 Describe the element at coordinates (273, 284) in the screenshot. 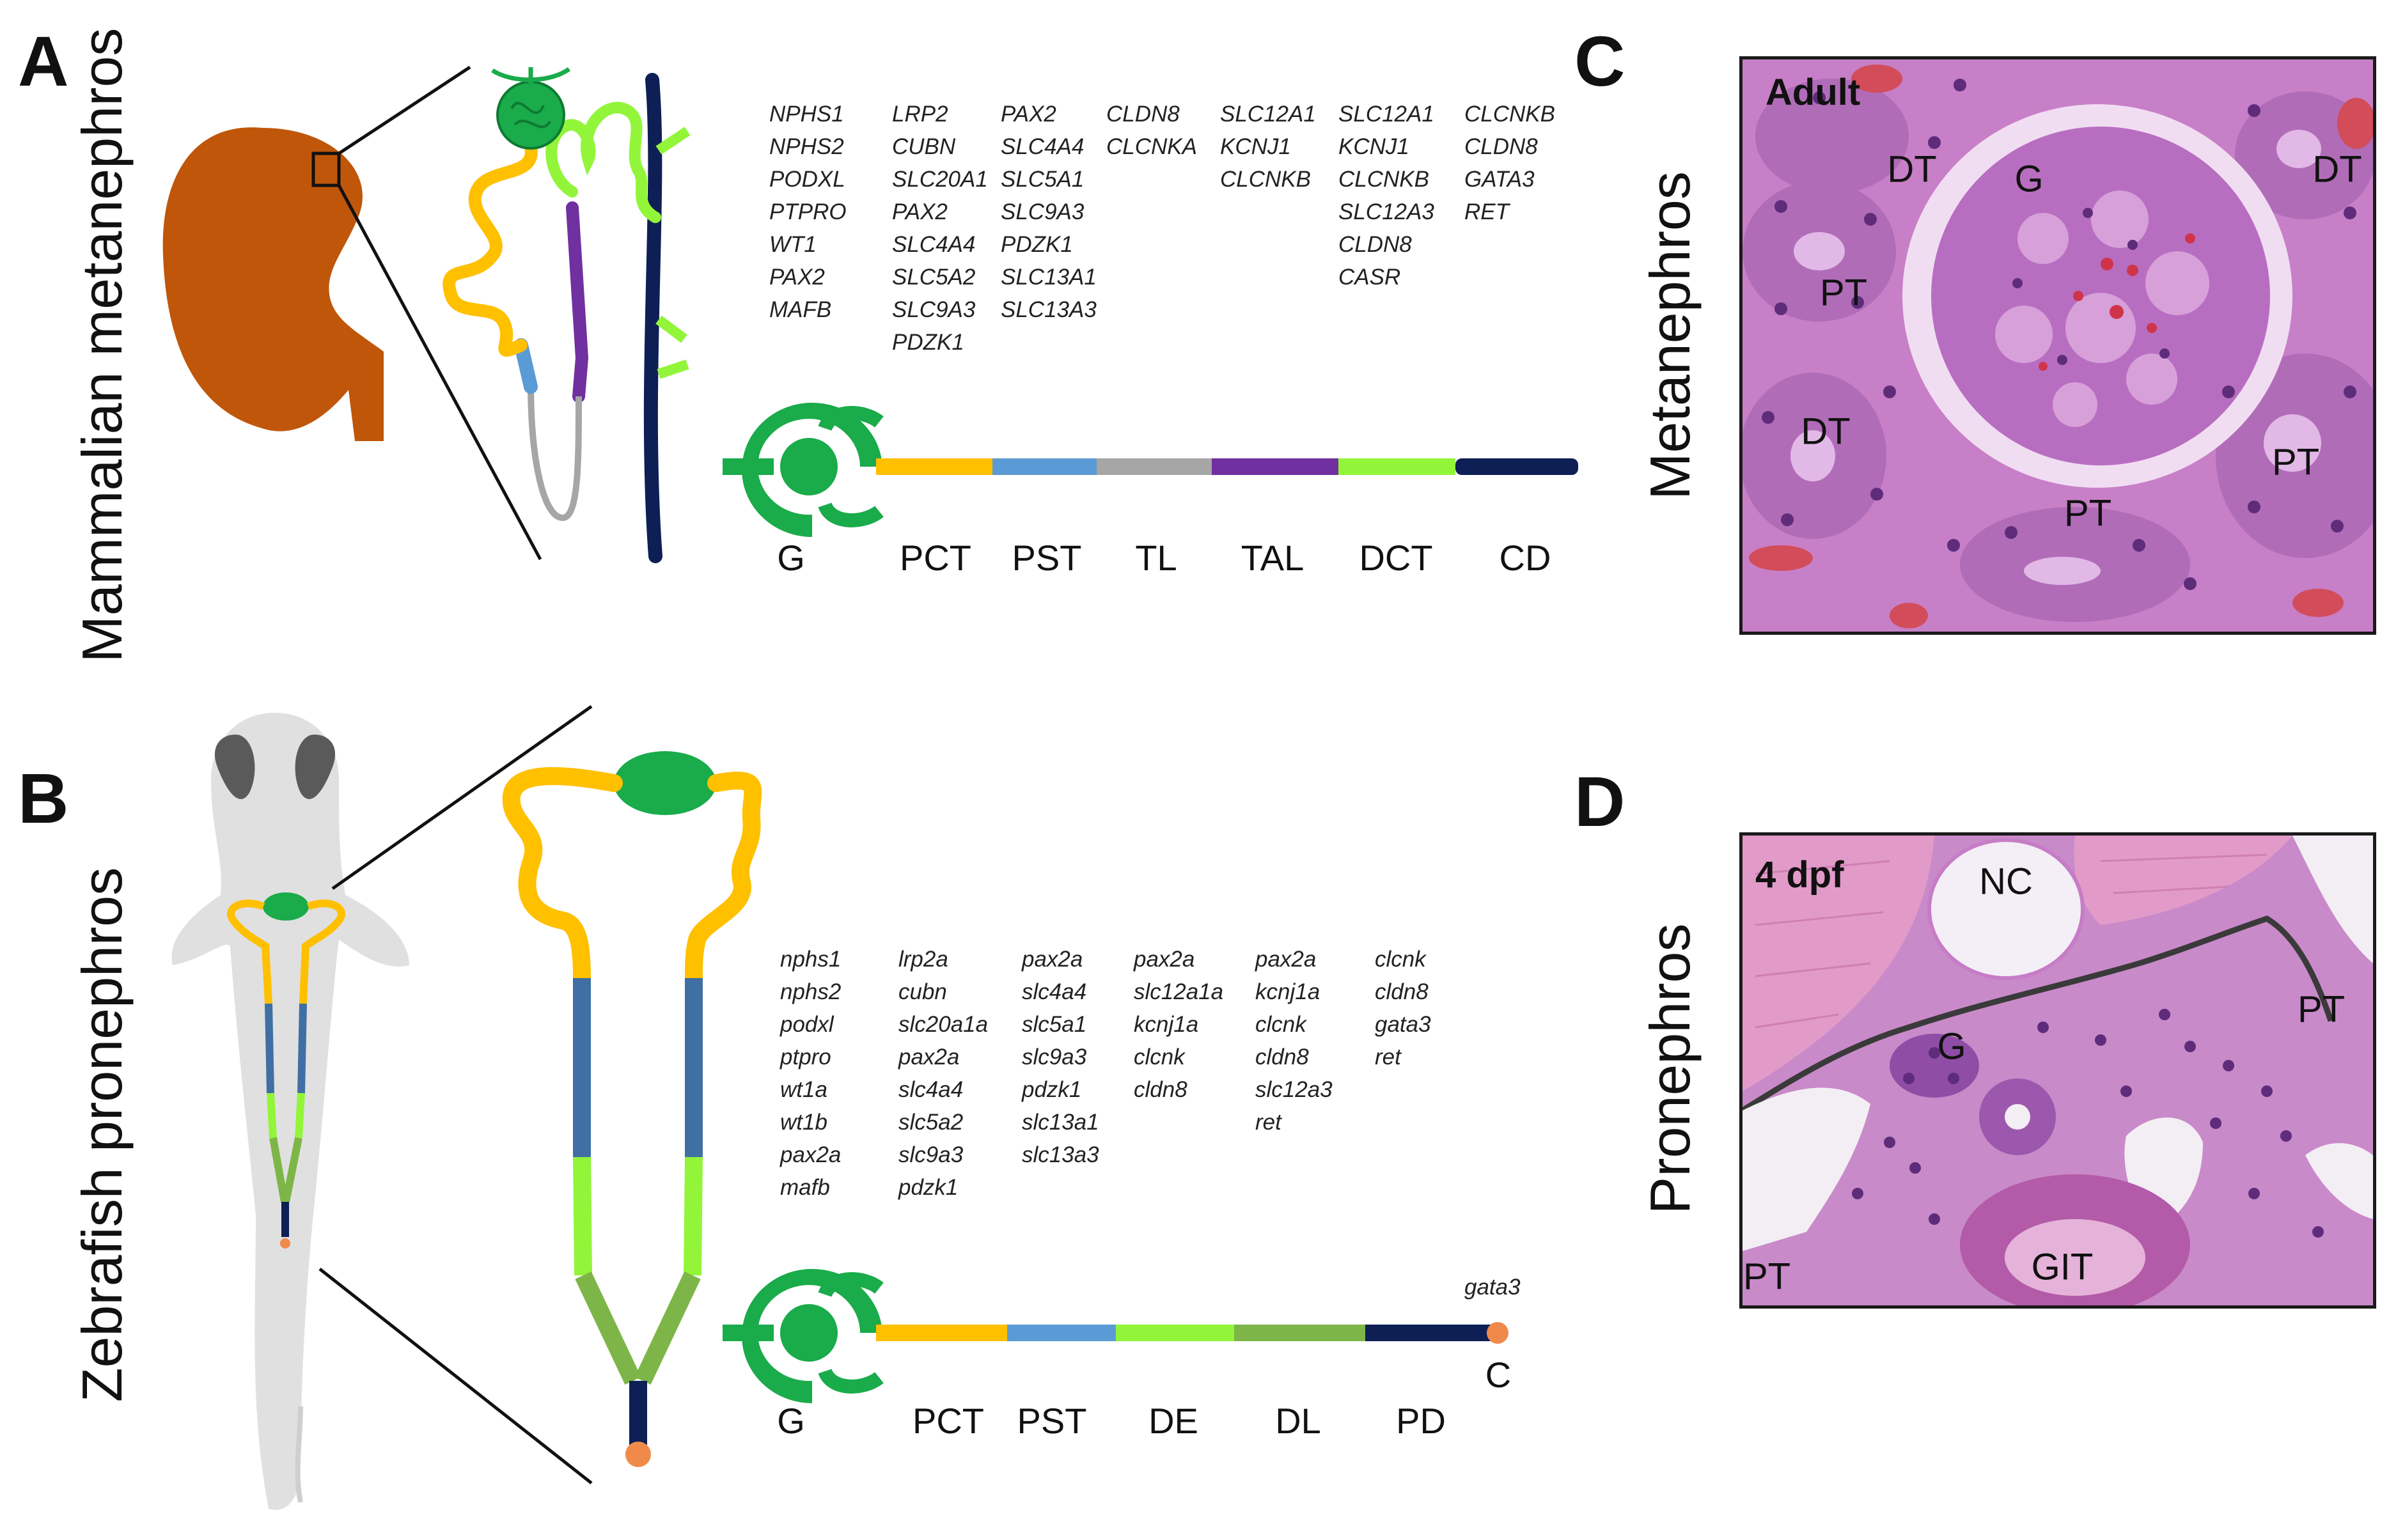

I see `kidney-shape` at that location.